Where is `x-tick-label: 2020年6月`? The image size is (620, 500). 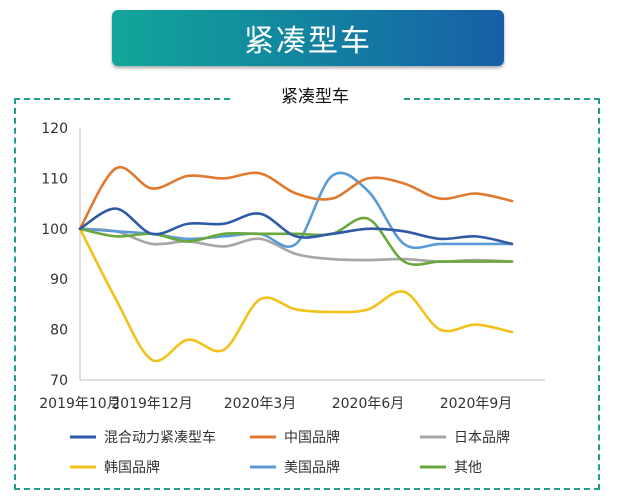
x-tick-label: 2020年6月 is located at coordinates (368, 404).